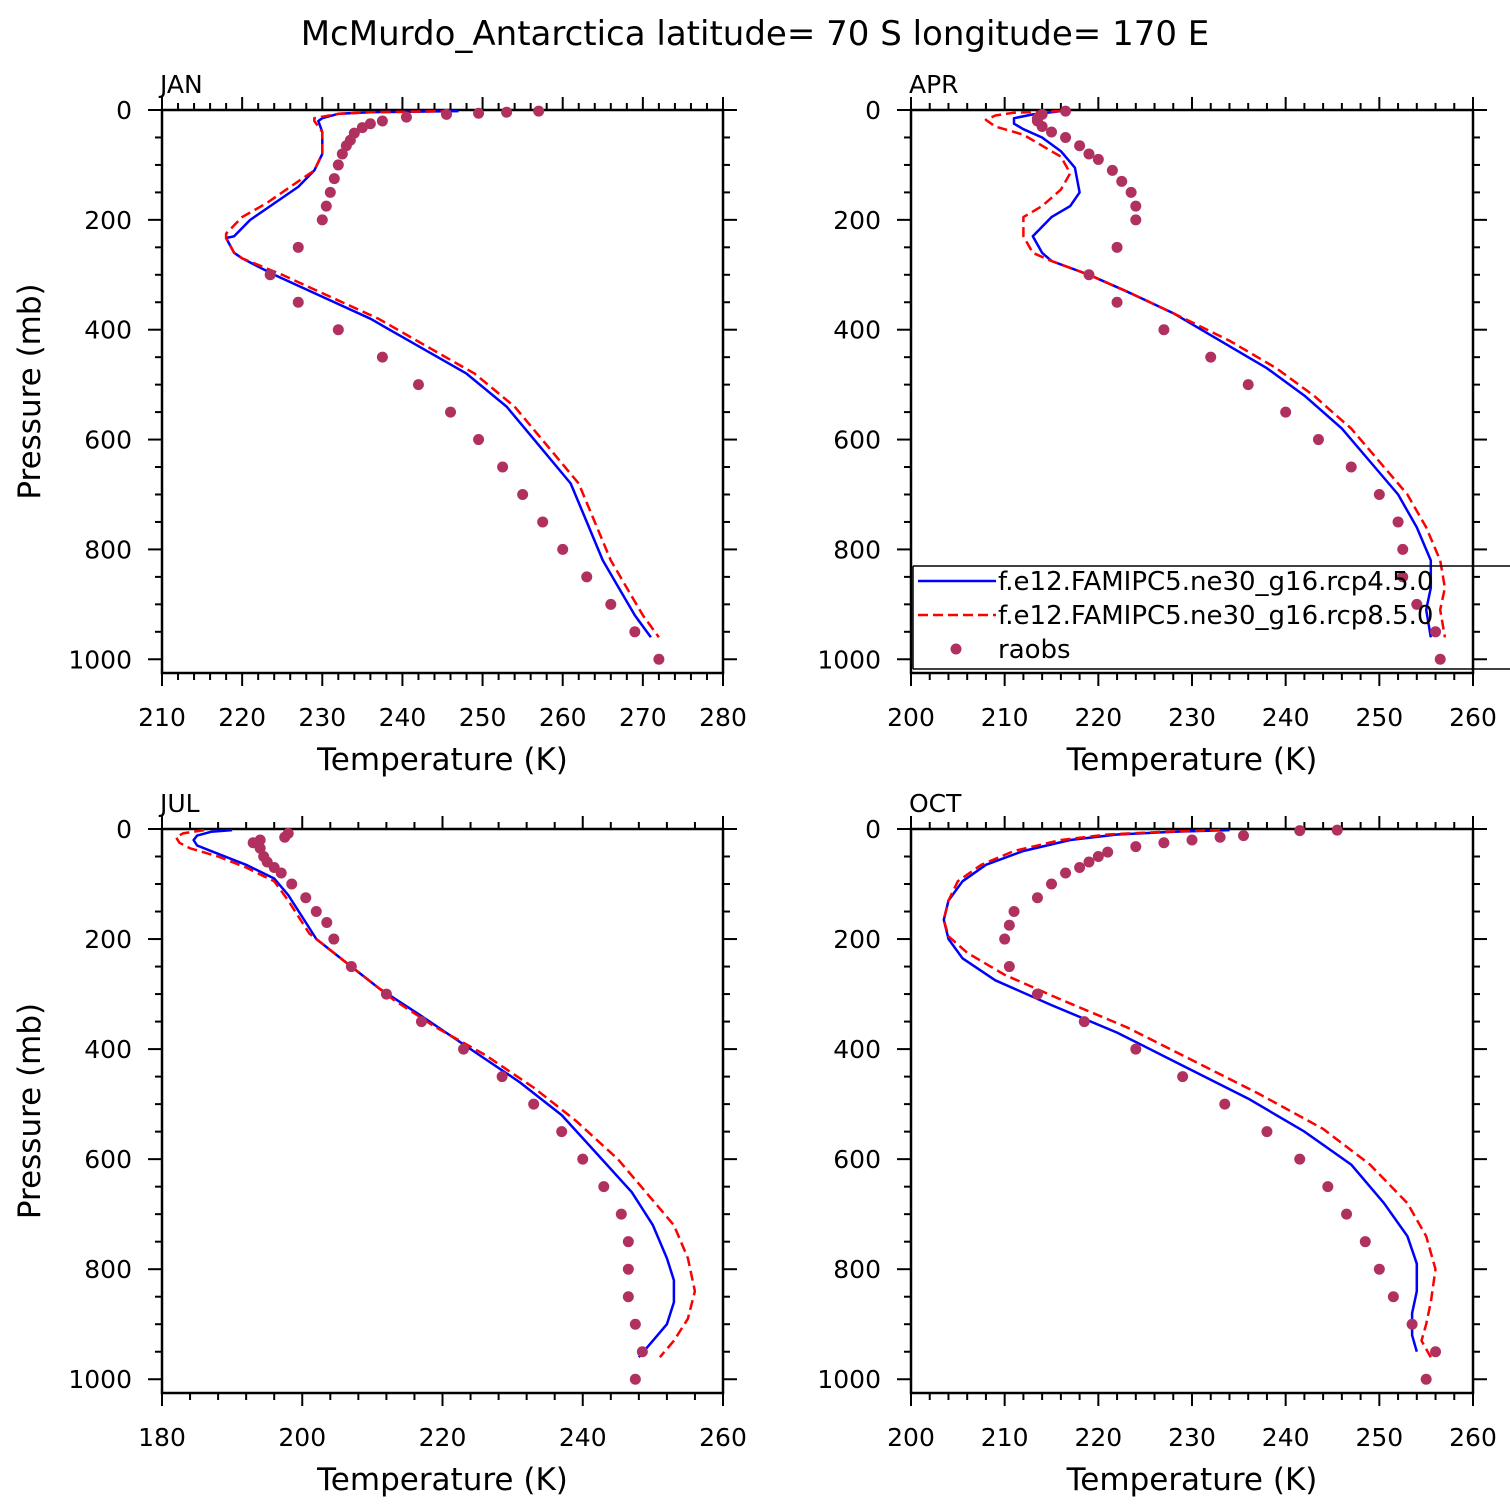 The width and height of the screenshot is (1510, 1510). Describe the element at coordinates (723, 717) in the screenshot. I see `x-tick-label: 280` at that location.